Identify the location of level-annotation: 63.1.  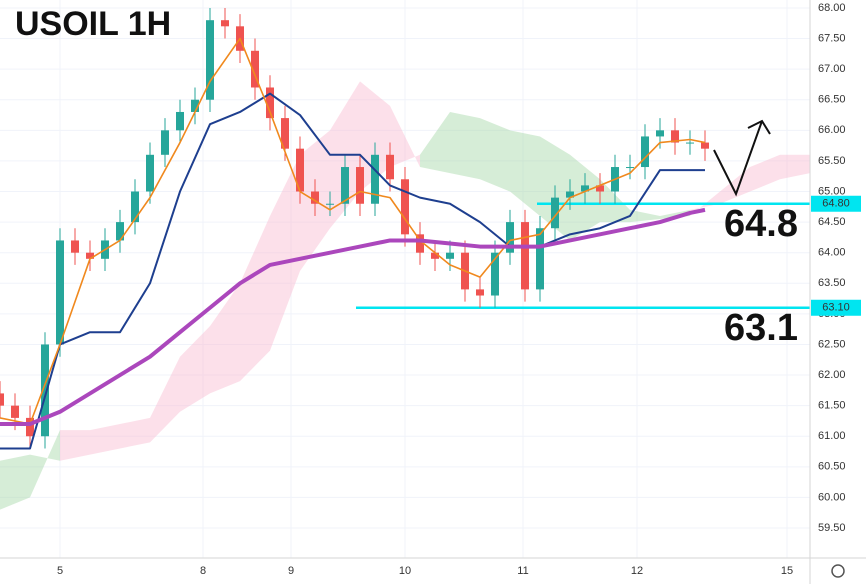
(761, 328).